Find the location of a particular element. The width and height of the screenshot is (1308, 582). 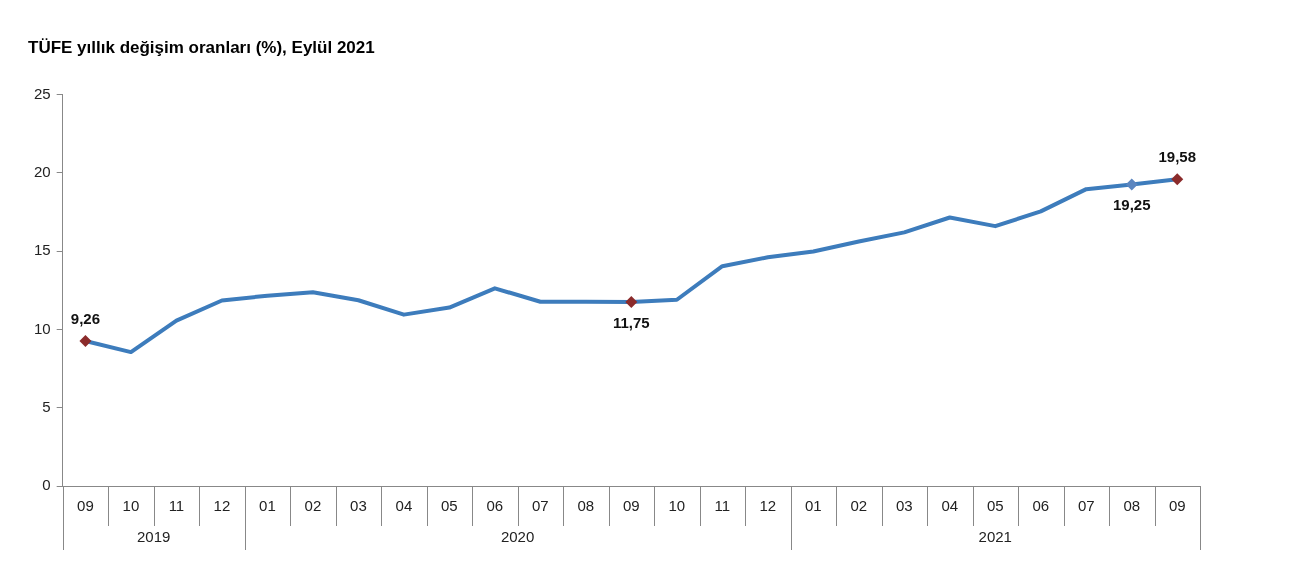

data-label: 9,26 is located at coordinates (85, 318).